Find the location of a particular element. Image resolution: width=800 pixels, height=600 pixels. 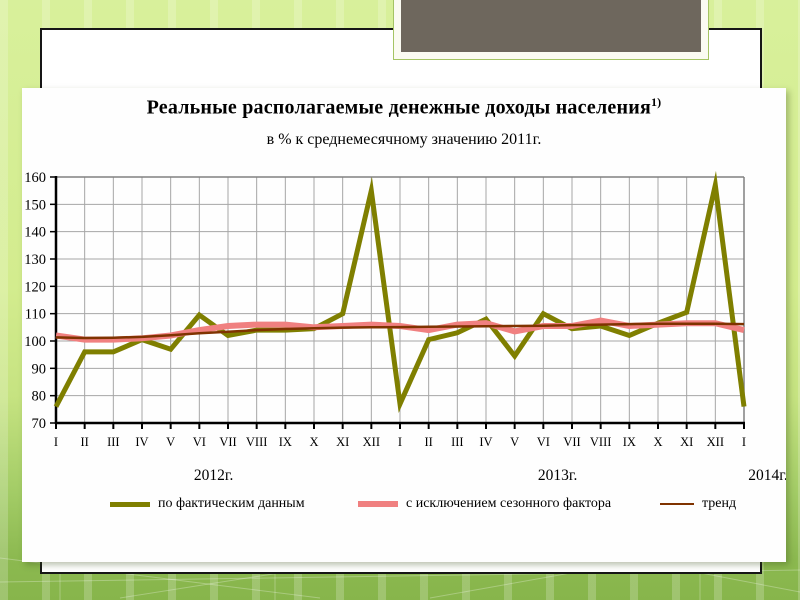

svg-text: 90 is located at coordinates (39, 369).